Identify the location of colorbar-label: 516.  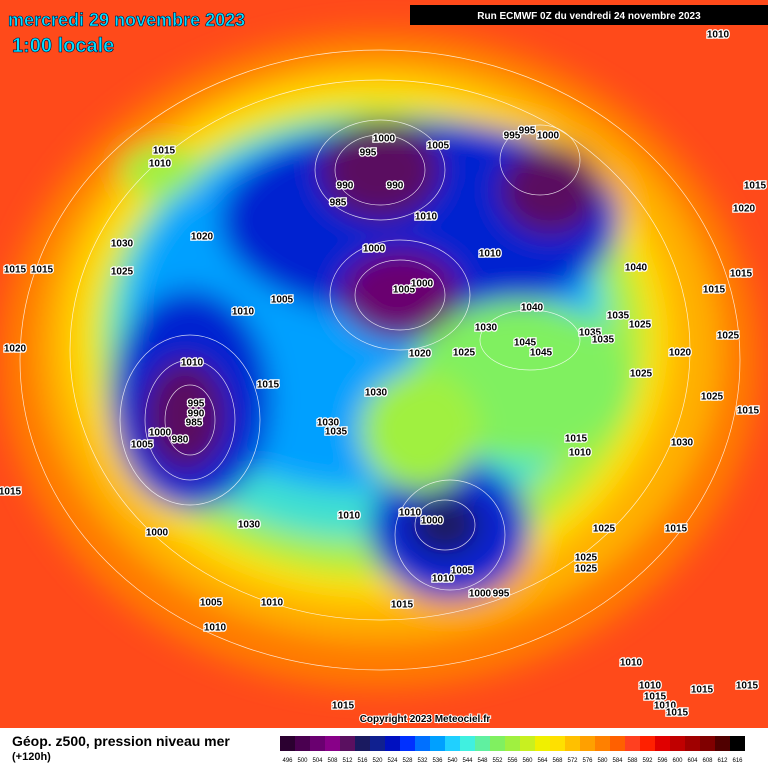
(362, 761).